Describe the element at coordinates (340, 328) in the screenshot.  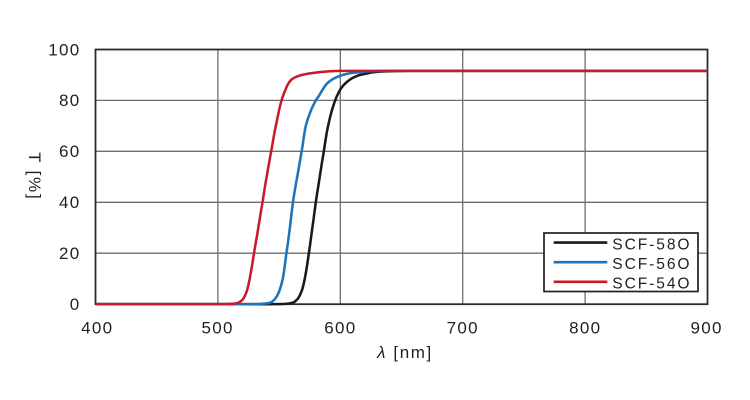
I see `svg-text: 600` at that location.